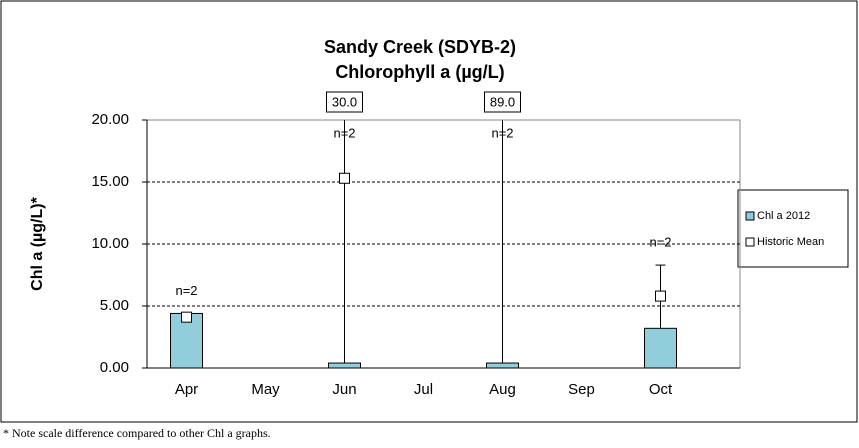  Describe the element at coordinates (186, 389) in the screenshot. I see `x-tick-label: Apr` at that location.